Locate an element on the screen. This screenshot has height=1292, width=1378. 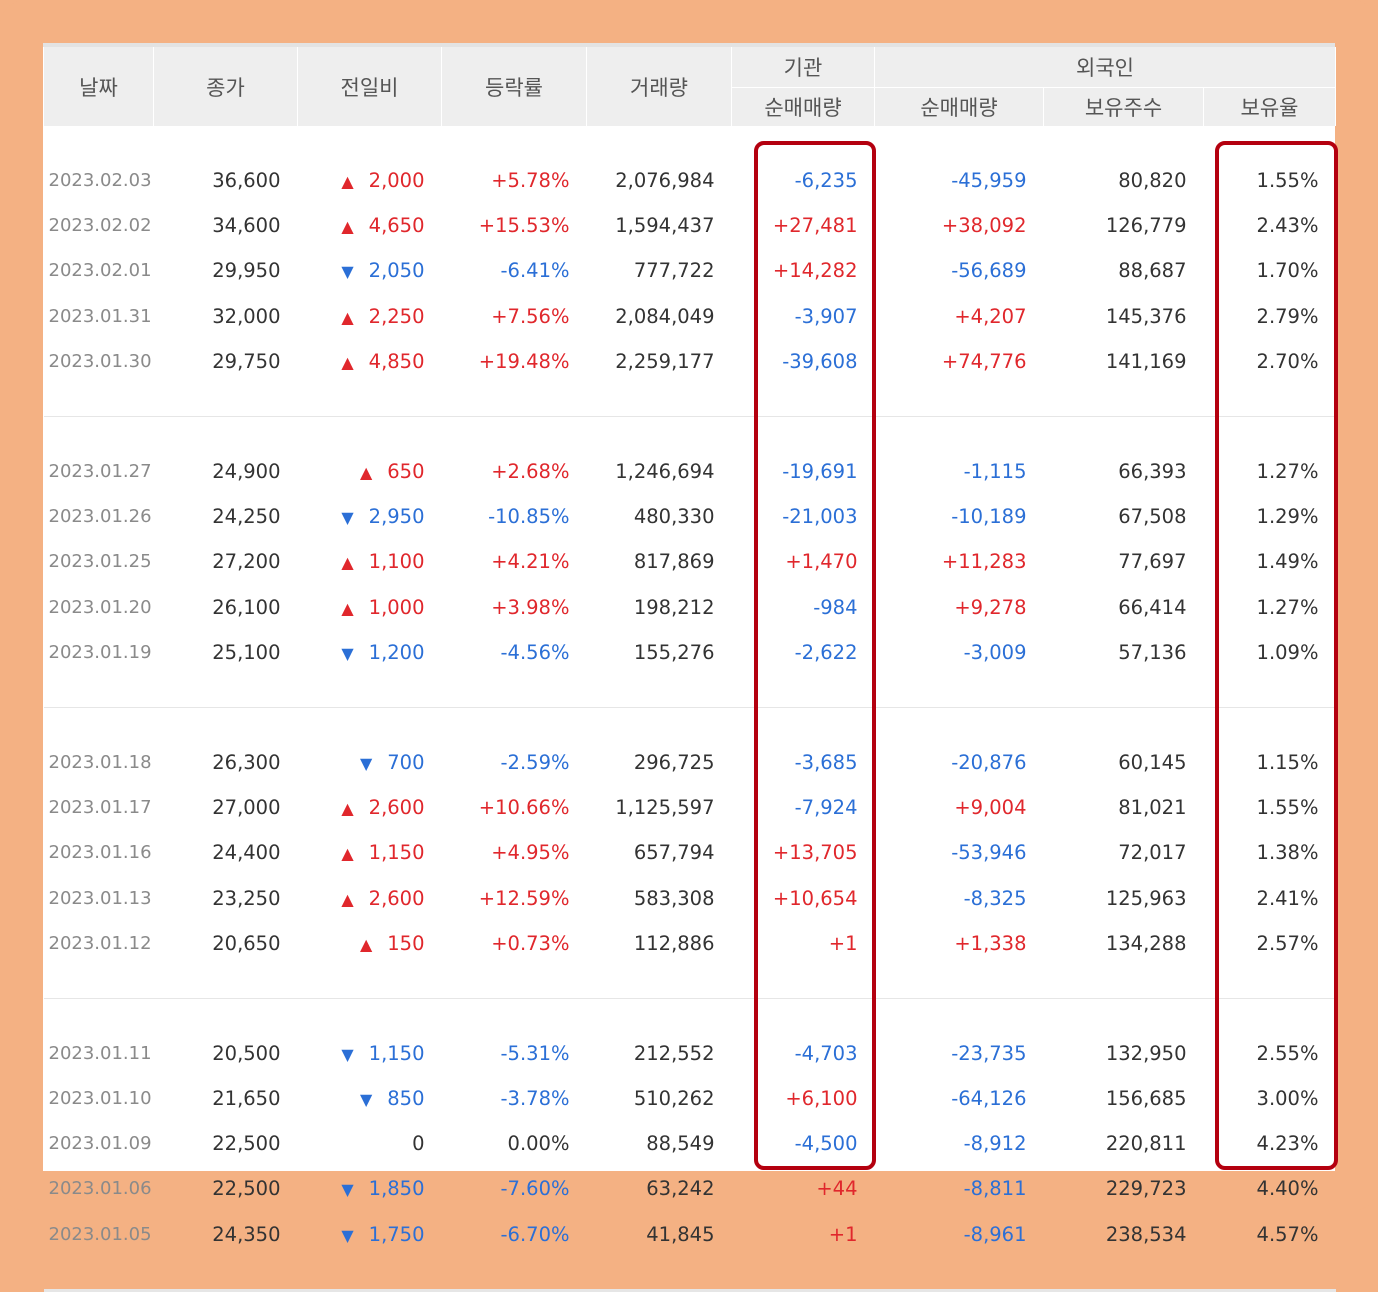
rate-cell: +5.78% is located at coordinates (530, 181).